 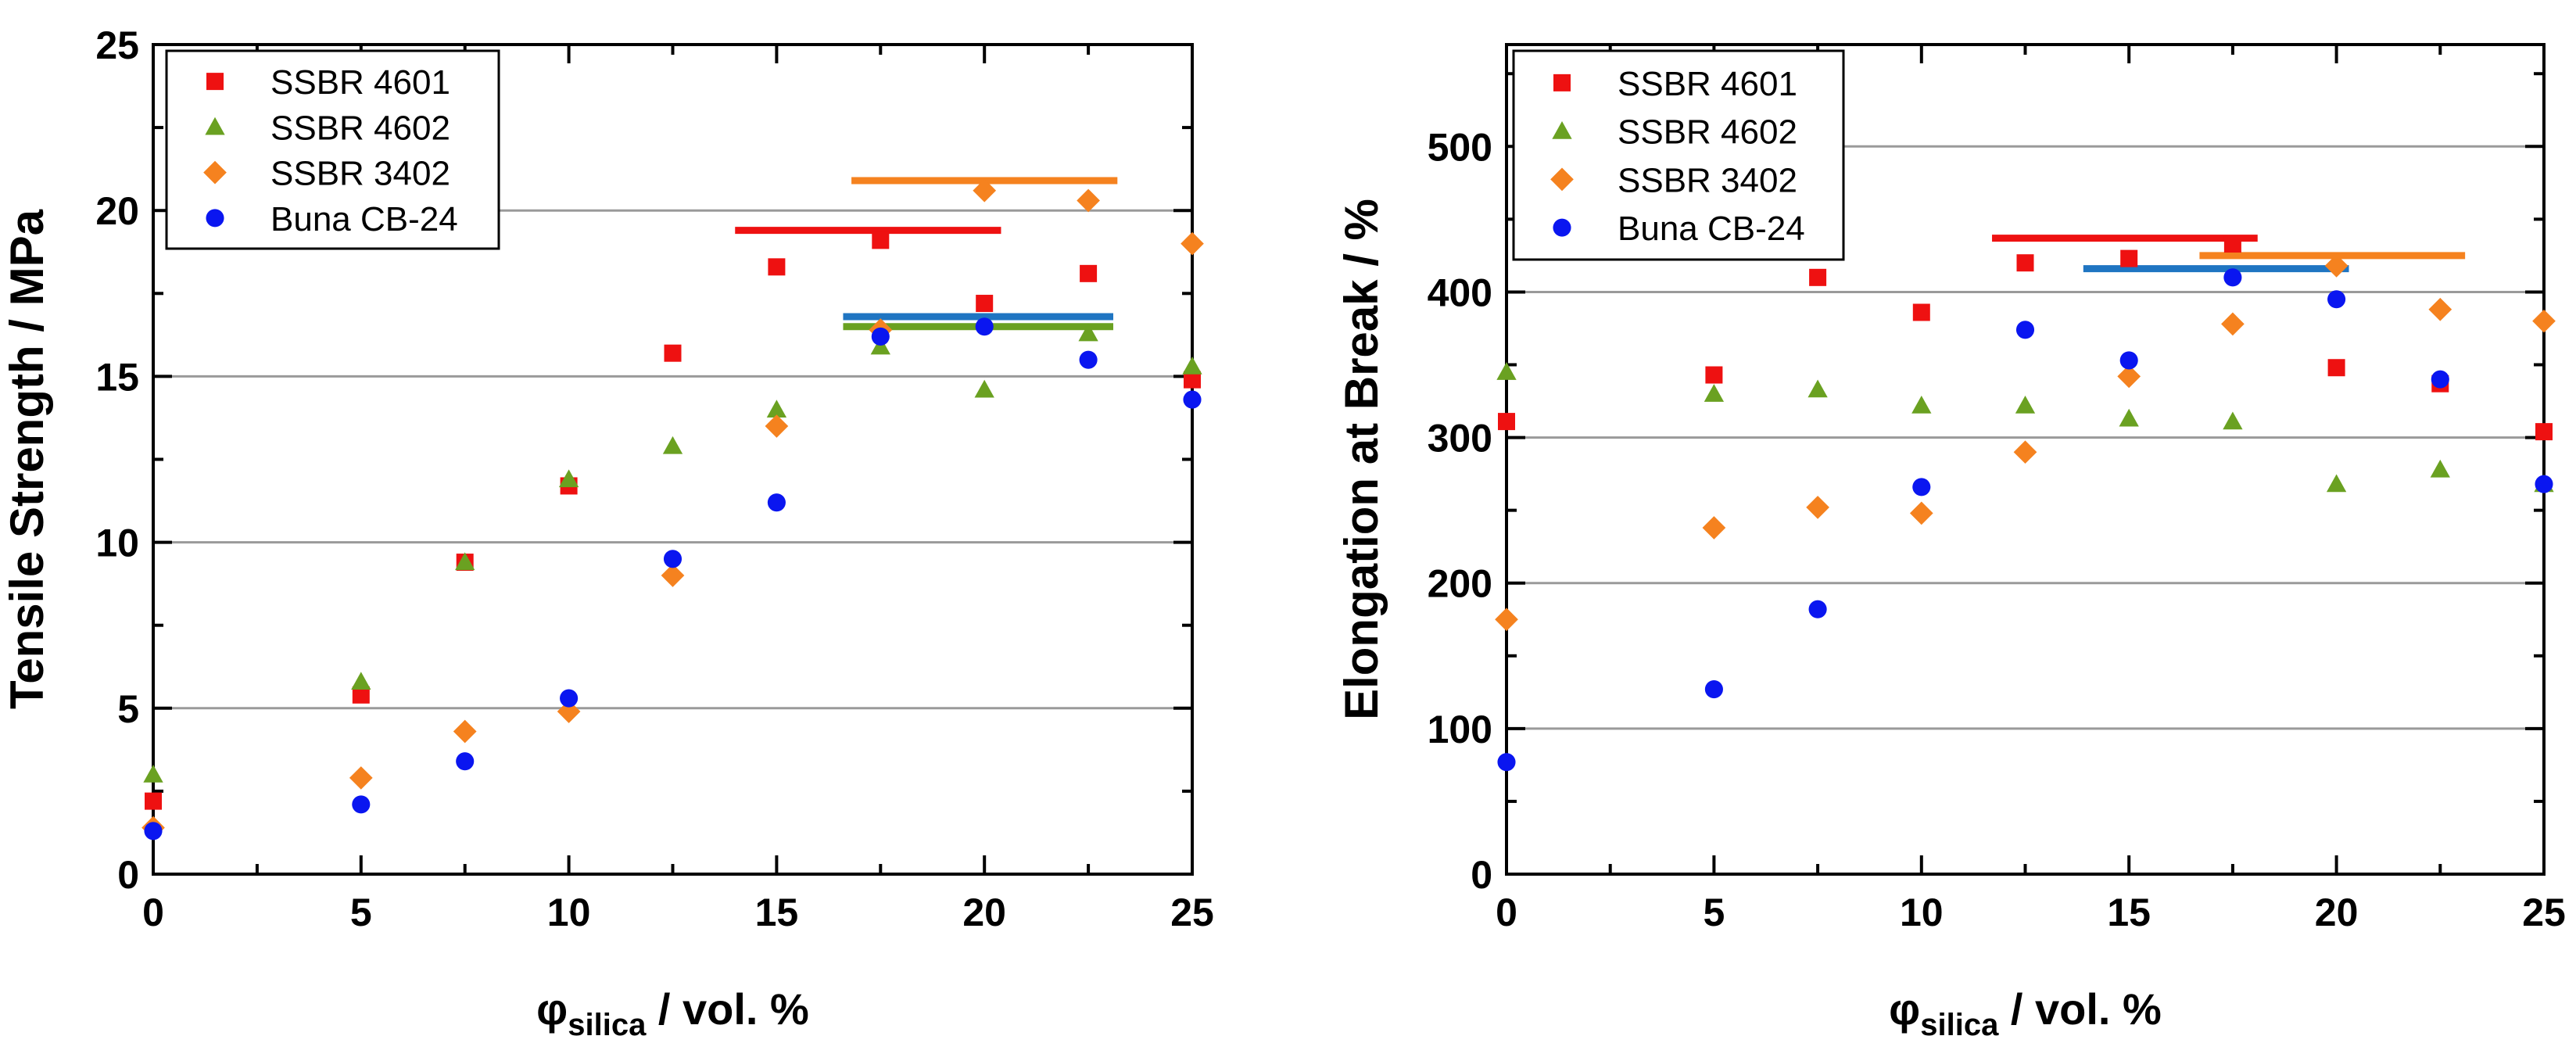 What do you see at coordinates (364, 219) in the screenshot?
I see `legend-label: Buna CB-24` at bounding box center [364, 219].